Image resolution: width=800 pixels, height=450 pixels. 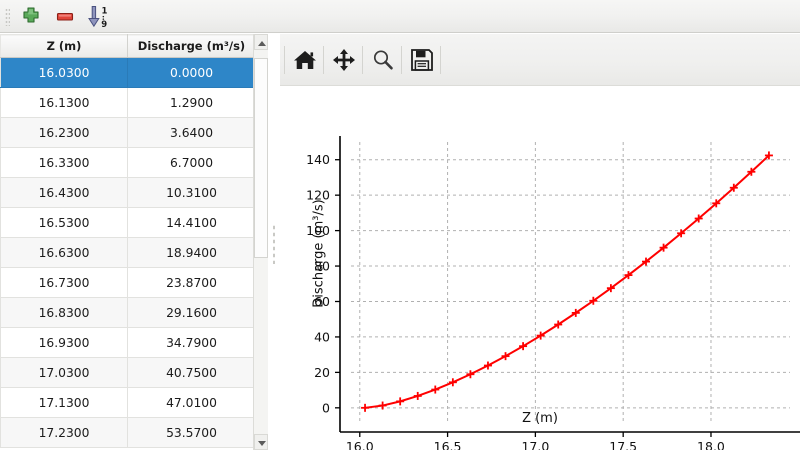 What do you see at coordinates (322, 266) in the screenshot?
I see `y-tick-label: 80` at bounding box center [322, 266].